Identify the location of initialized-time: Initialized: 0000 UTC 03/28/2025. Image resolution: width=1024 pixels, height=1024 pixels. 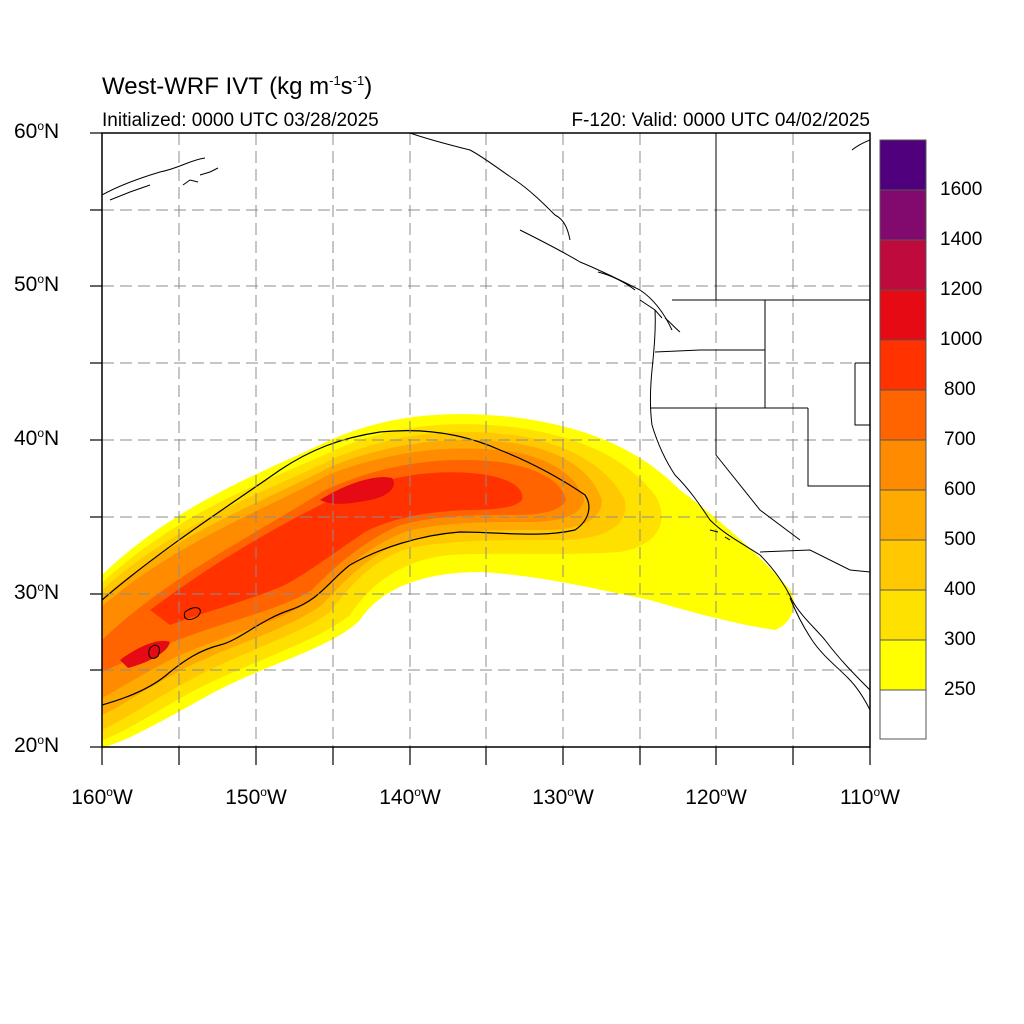
(240, 120).